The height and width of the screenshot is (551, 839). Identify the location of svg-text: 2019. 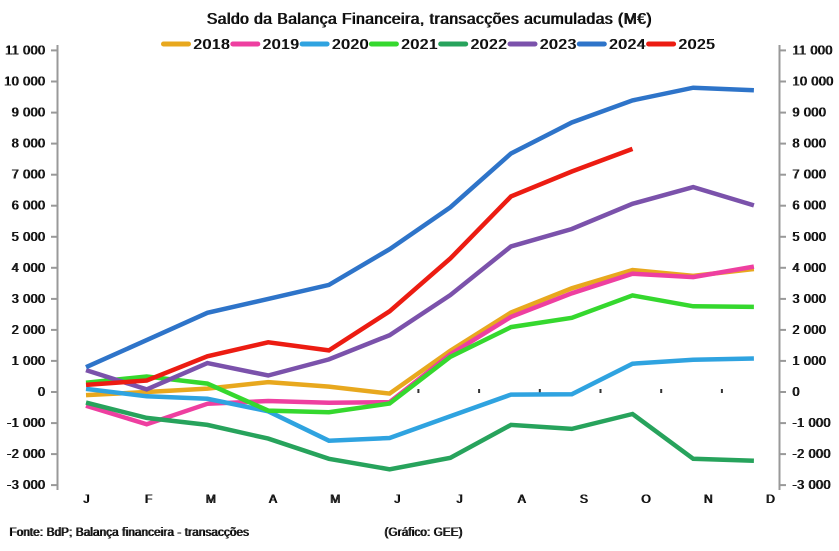
(280, 44).